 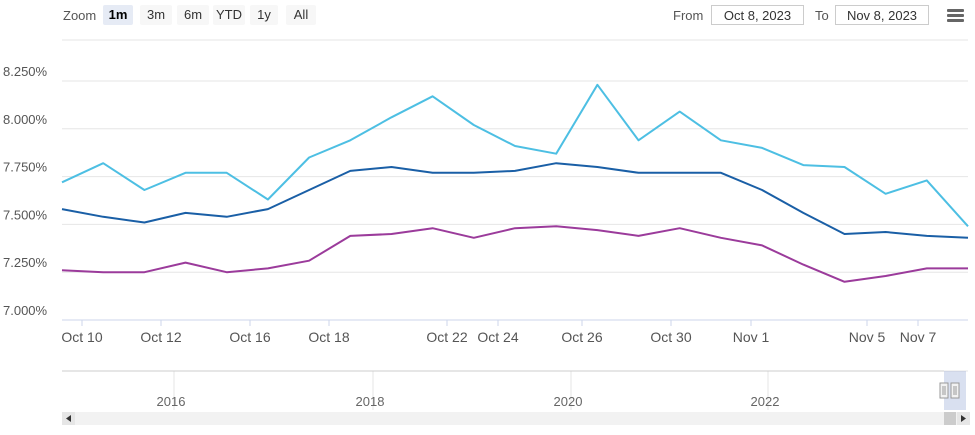 I want to click on zoom-button-1m: 1m, so click(x=118, y=15).